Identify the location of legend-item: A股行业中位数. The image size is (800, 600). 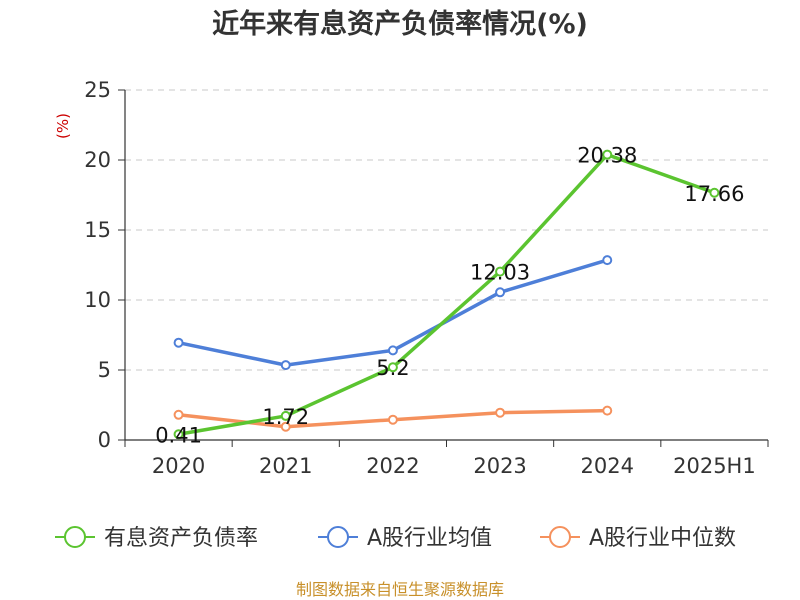
(638, 538).